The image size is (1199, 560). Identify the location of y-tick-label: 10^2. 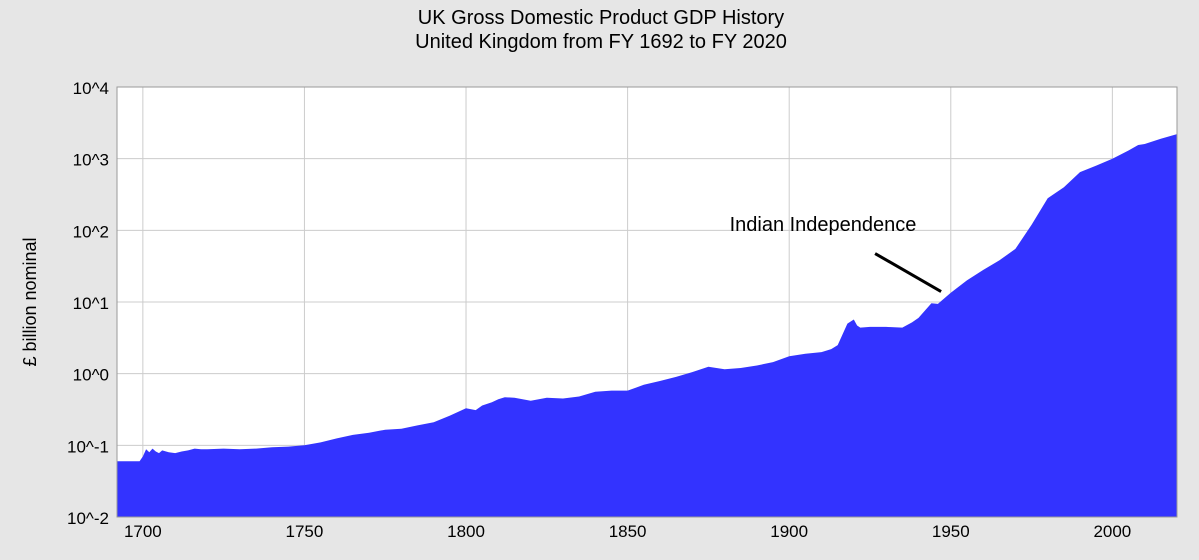
(91, 231).